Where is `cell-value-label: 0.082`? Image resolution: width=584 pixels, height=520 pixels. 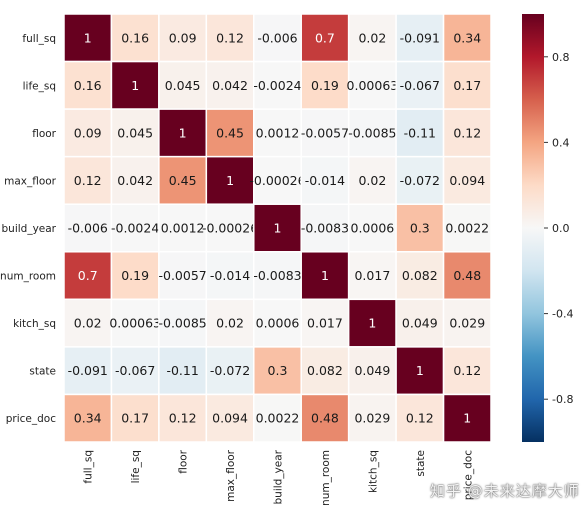
cell-value-label: 0.082 is located at coordinates (325, 370).